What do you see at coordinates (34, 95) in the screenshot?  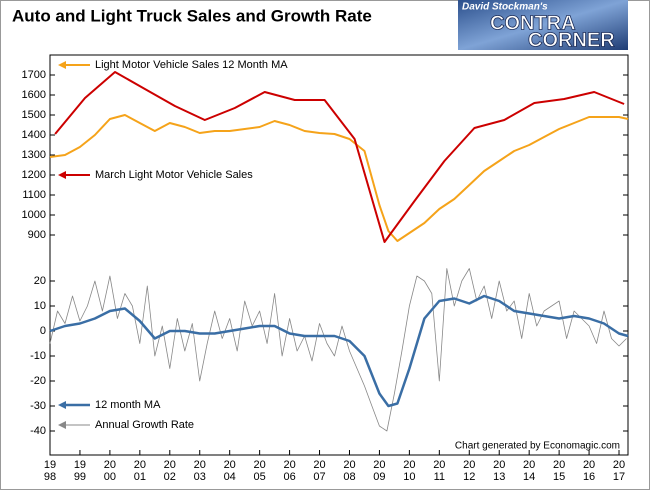 I see `y-tick-label: 1600` at bounding box center [34, 95].